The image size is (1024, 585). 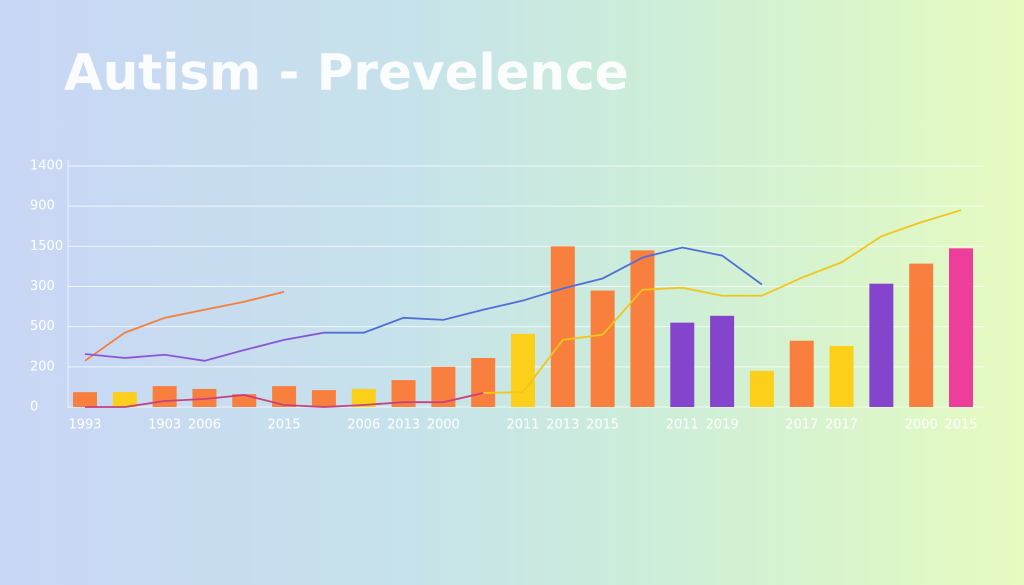 What do you see at coordinates (34, 407) in the screenshot?
I see `y-tick-label: 0` at bounding box center [34, 407].